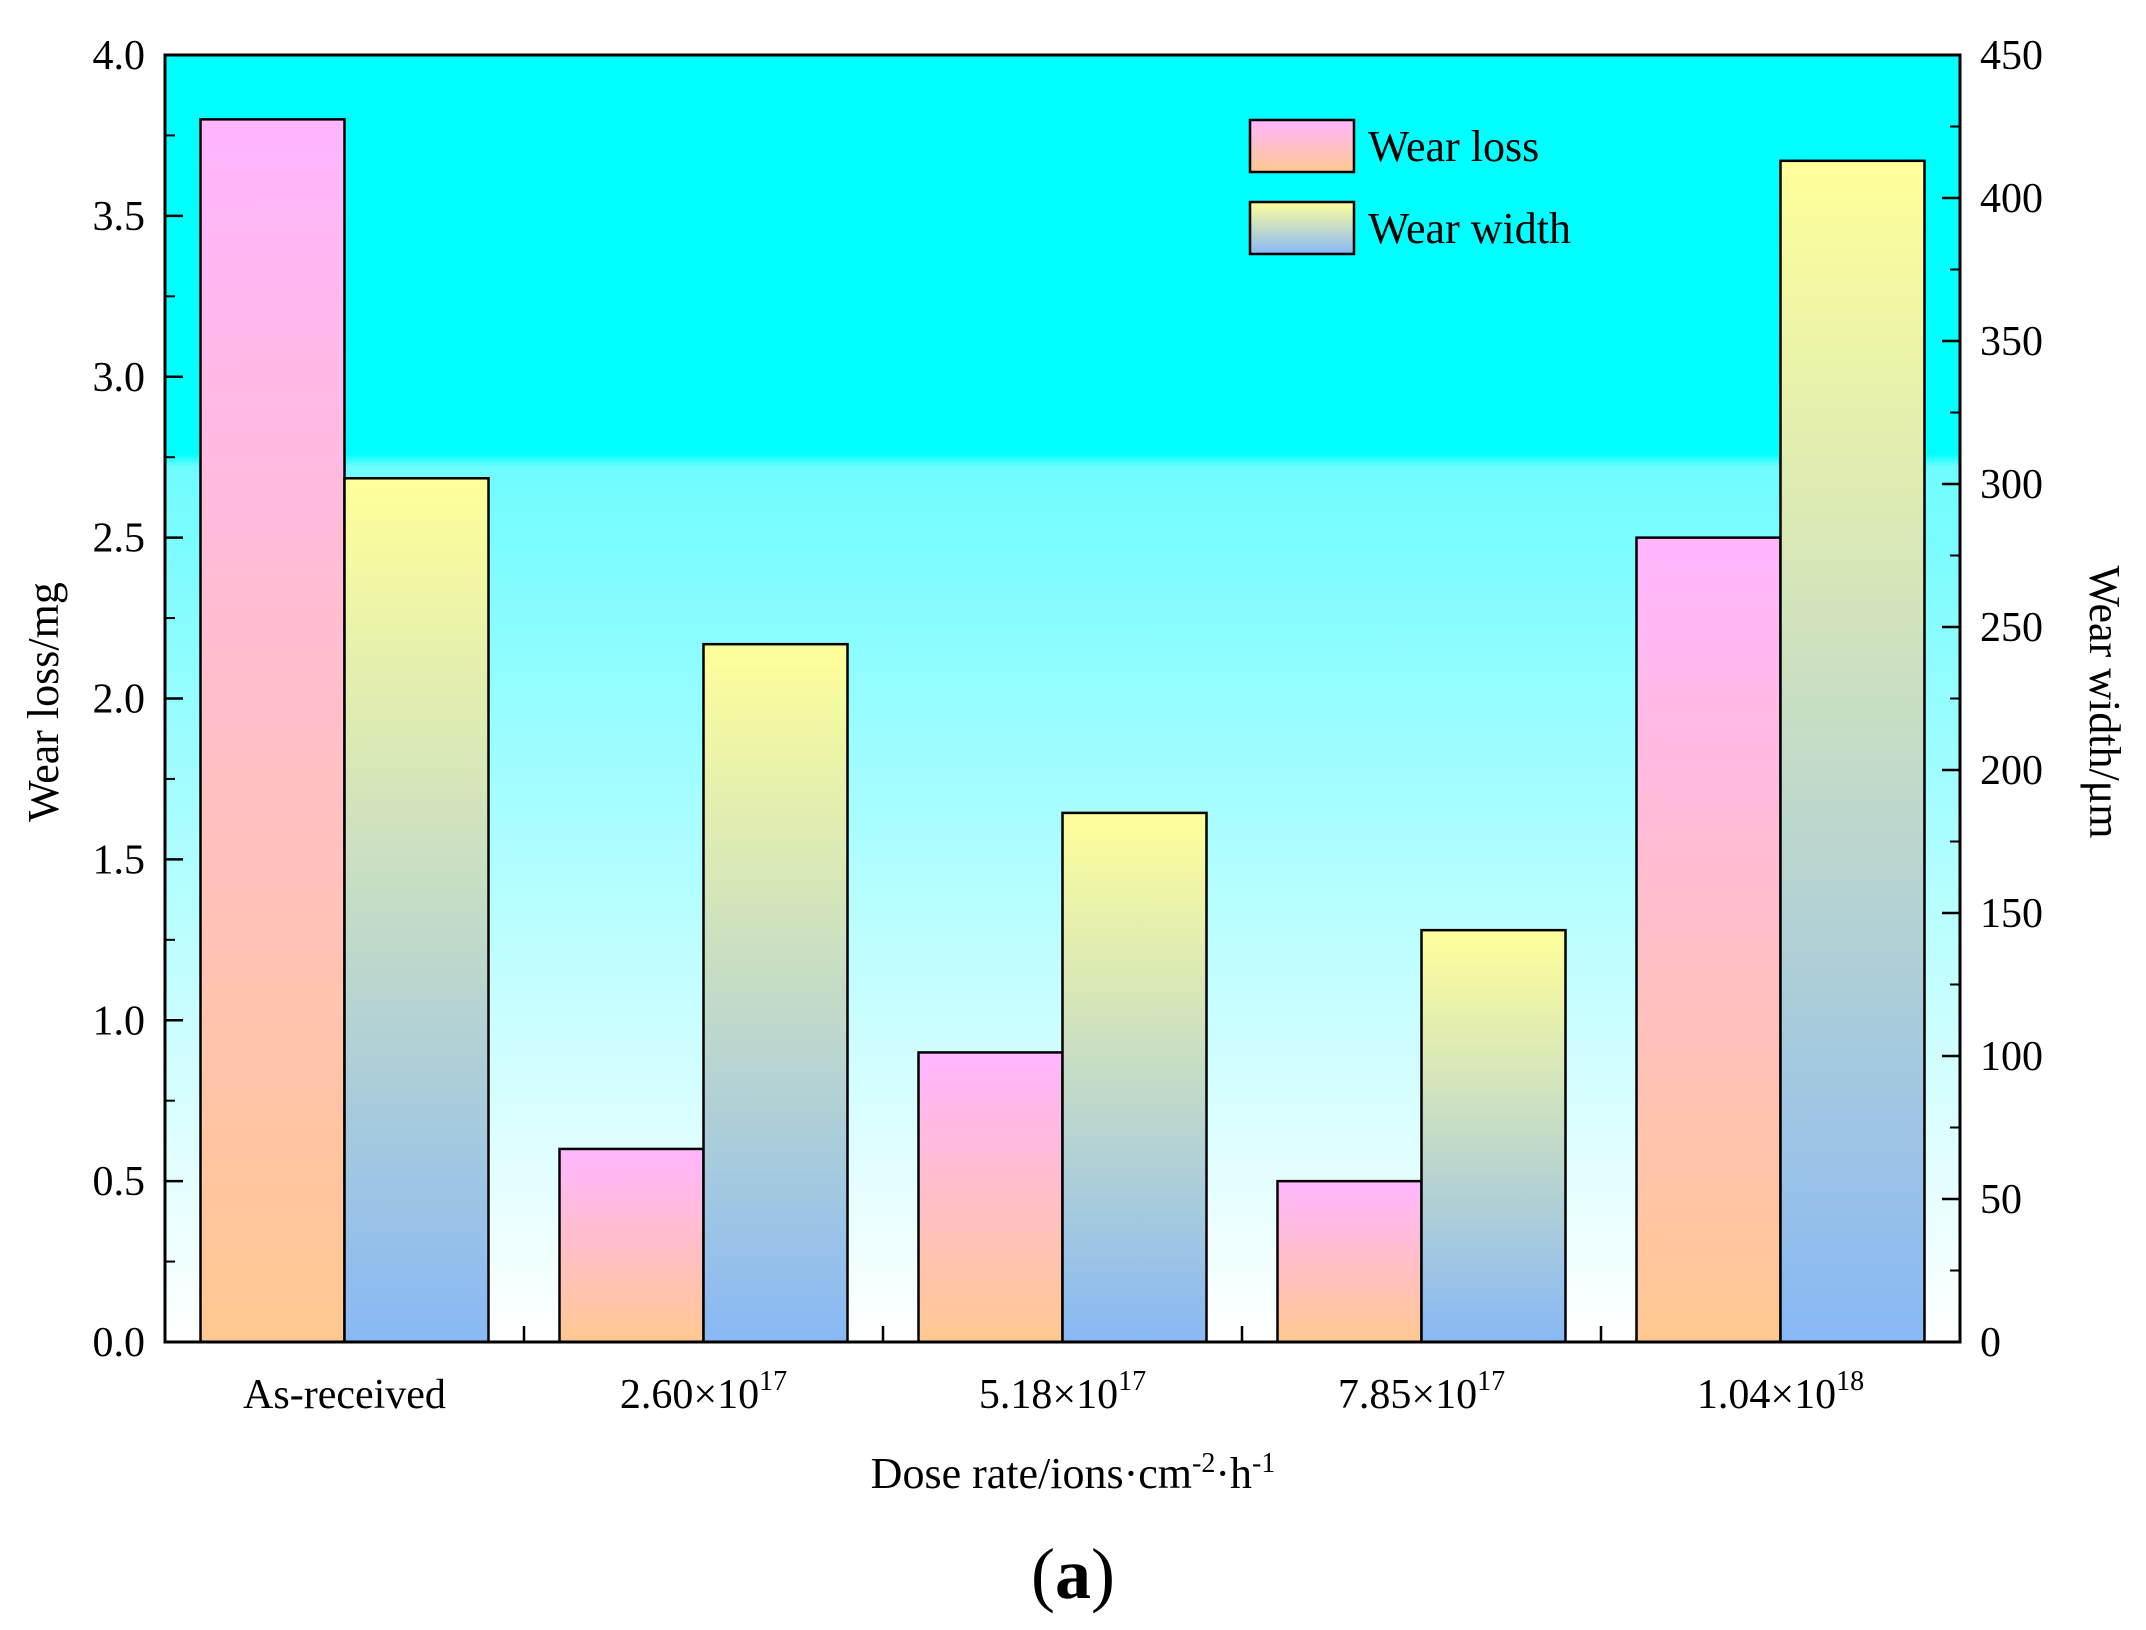  Describe the element at coordinates (1409, 187) in the screenshot. I see `legend: Wear loss Wear width` at that location.